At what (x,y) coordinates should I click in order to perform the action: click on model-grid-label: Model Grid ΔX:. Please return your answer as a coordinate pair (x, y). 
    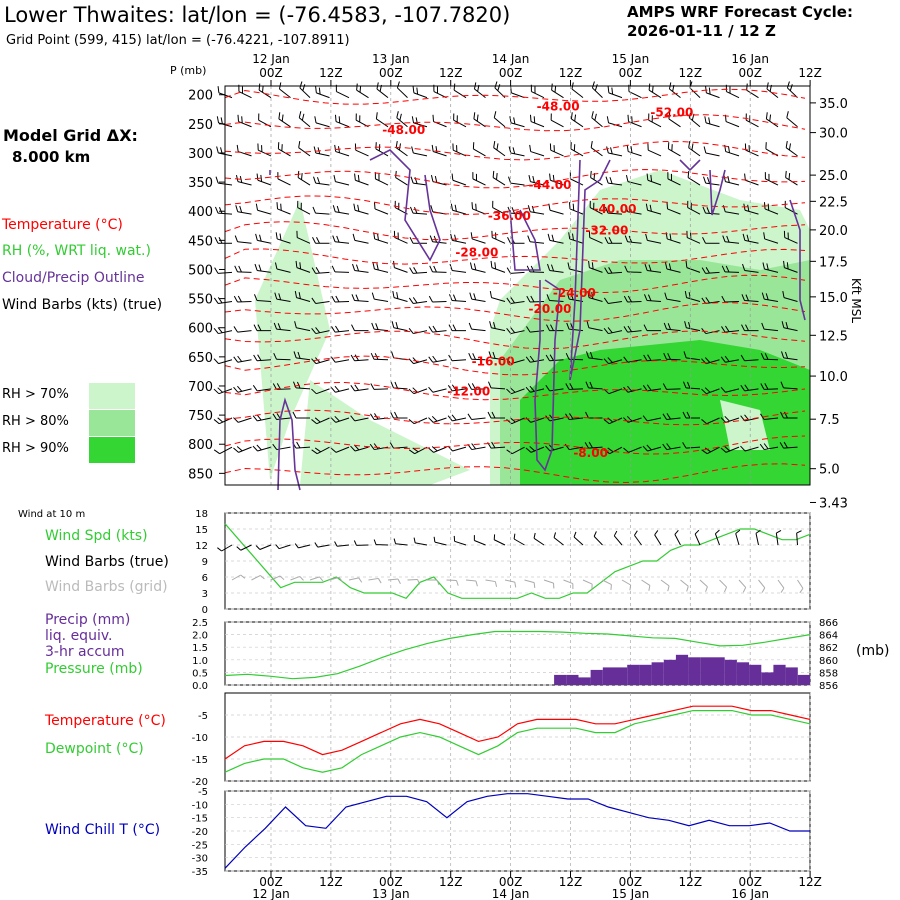
    Looking at the image, I should click on (70, 135).